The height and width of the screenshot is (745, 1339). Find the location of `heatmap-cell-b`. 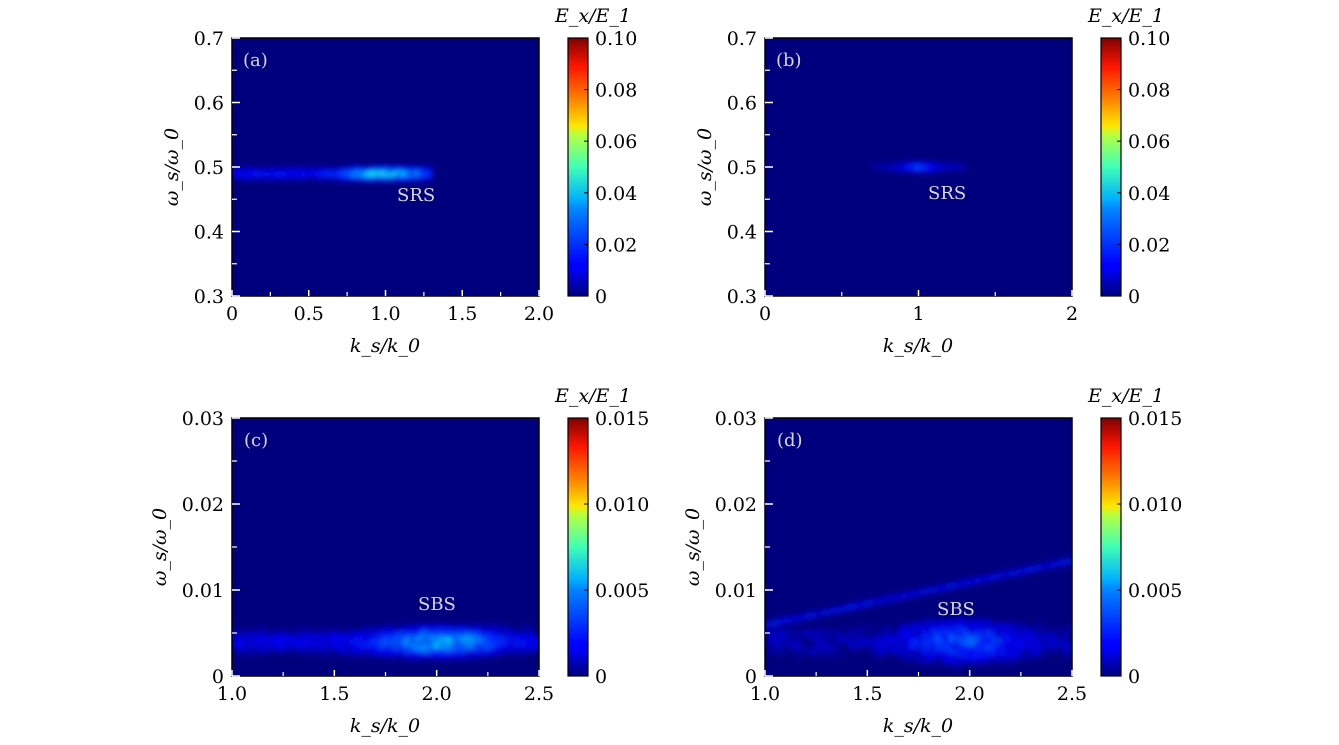

heatmap-cell-b is located at coordinates (880, 165).